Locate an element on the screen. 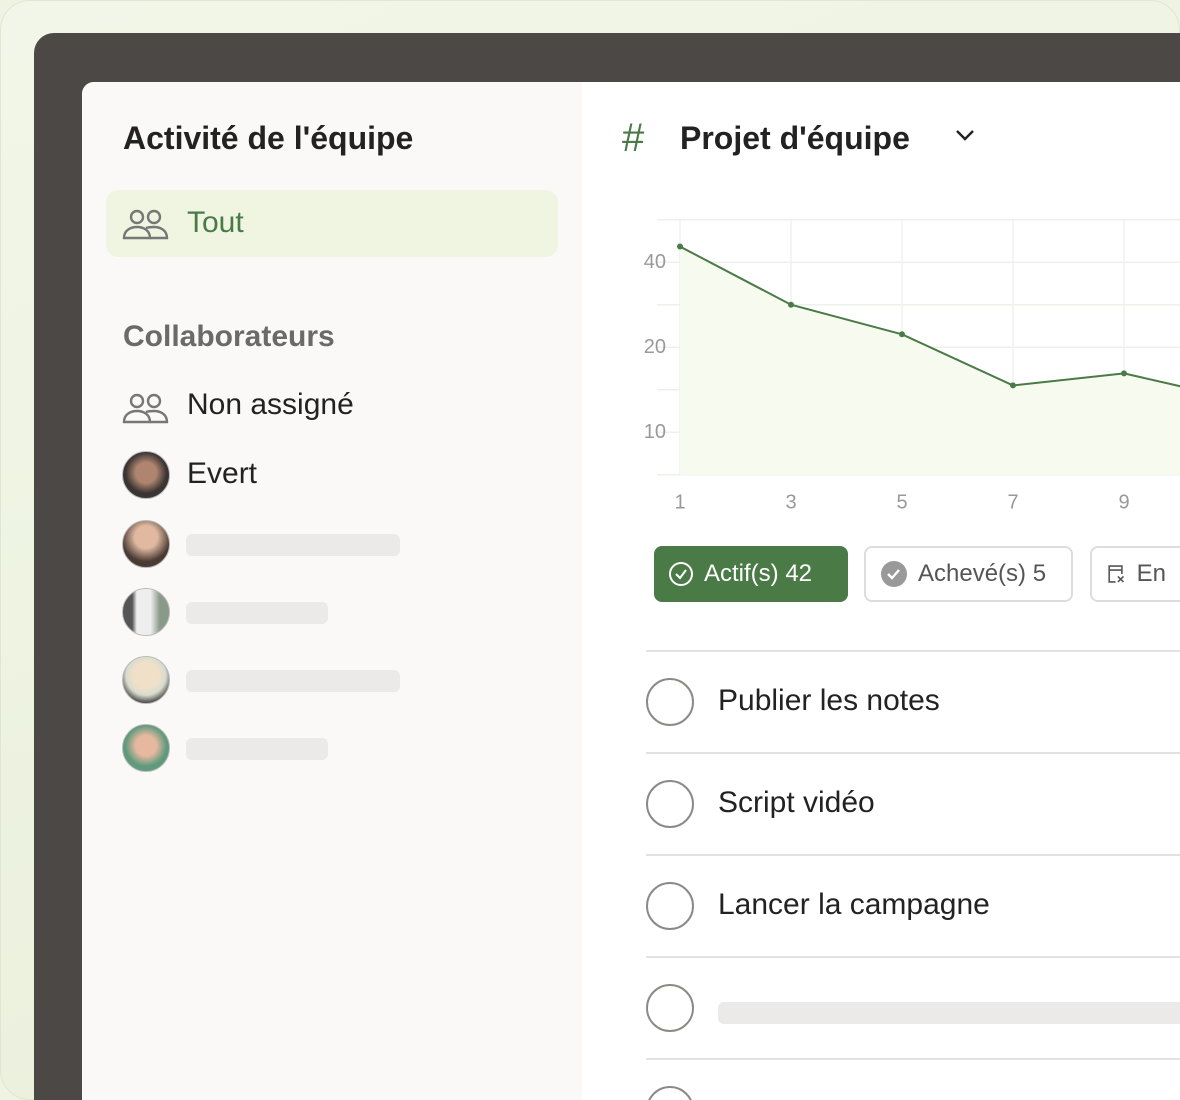 Image resolution: width=1180 pixels, height=1100 pixels. check-filled-icon is located at coordinates (894, 574).